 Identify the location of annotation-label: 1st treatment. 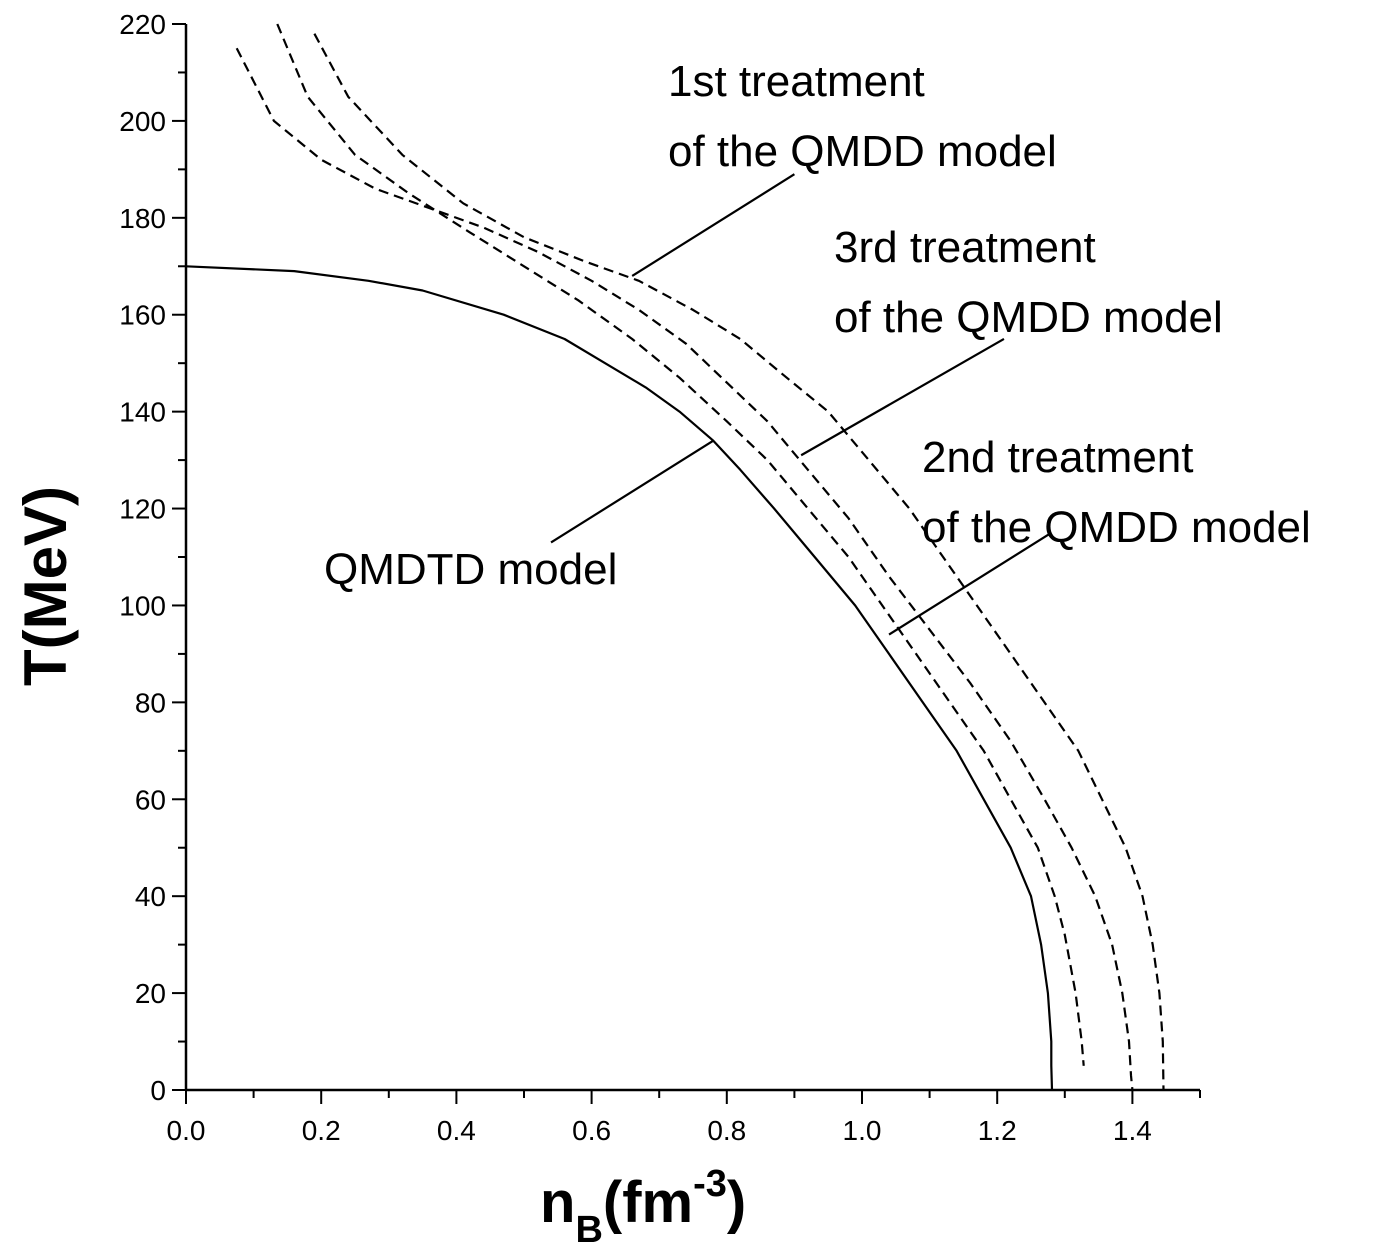
(796, 81).